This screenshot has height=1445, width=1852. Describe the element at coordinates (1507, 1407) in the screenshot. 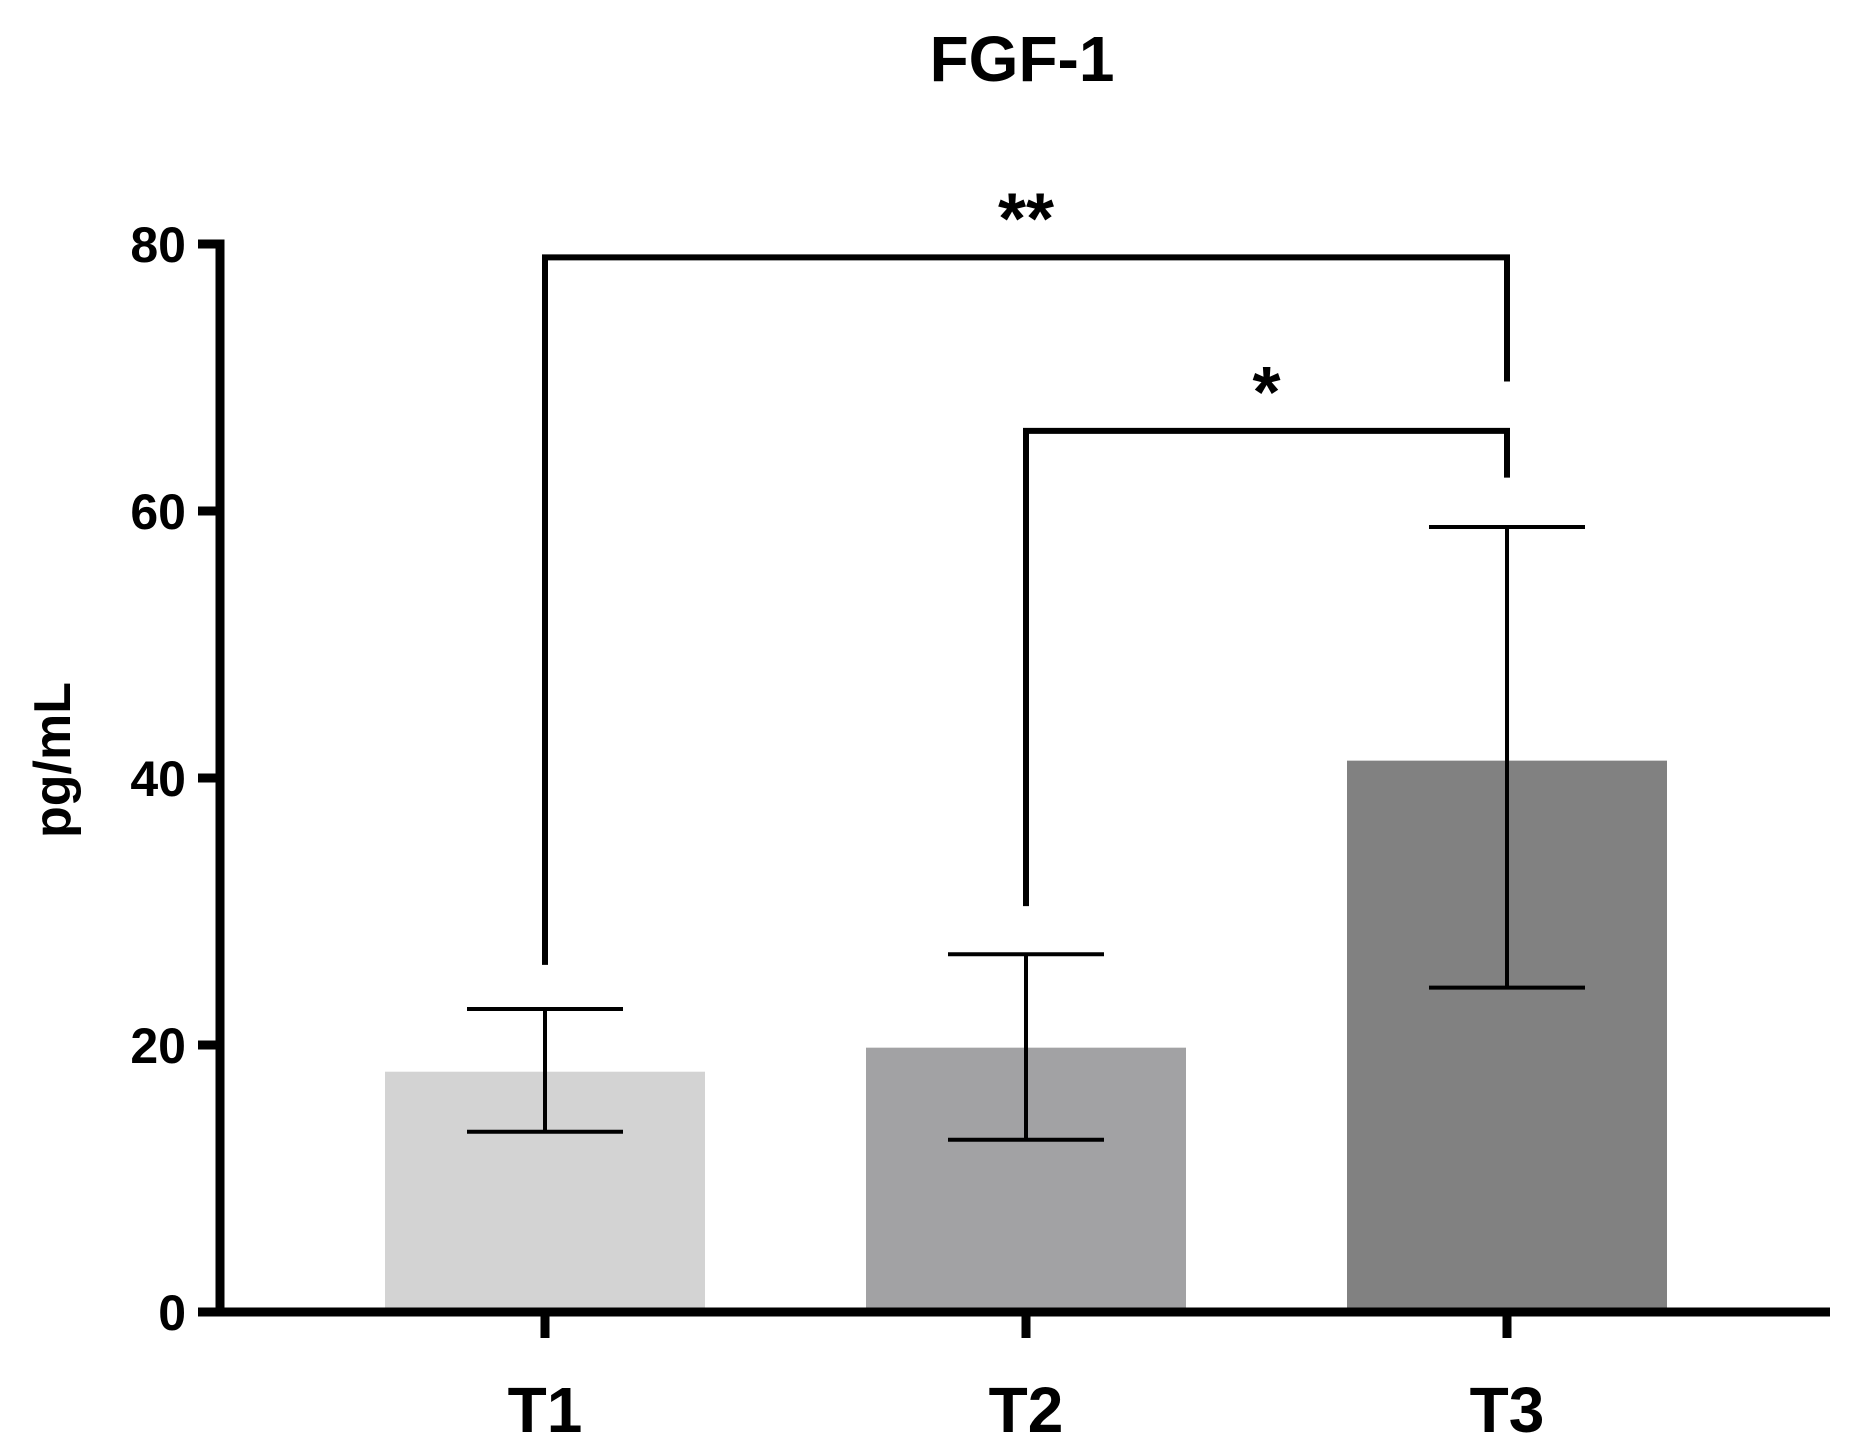

I see `x-tick-label-t3: T3` at that location.